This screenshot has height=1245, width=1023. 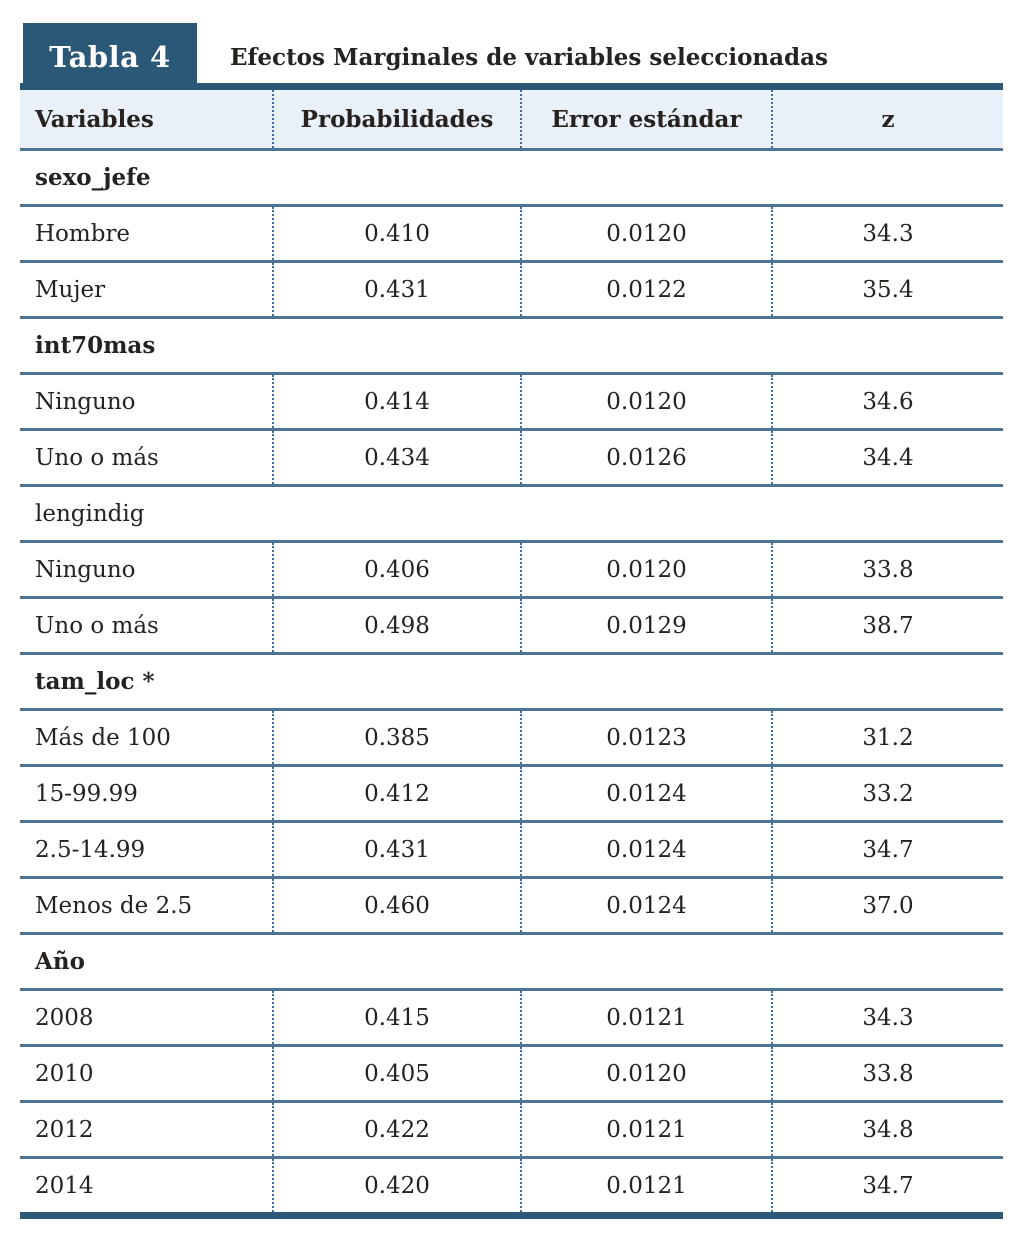 I want to click on section-header-lengindig: lengindig, so click(x=511, y=512).